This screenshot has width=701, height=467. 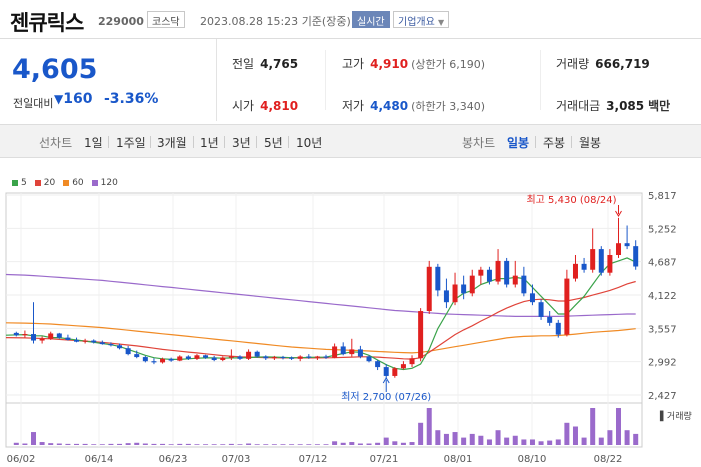 I want to click on y-tick-label: 5,252, so click(x=662, y=229).